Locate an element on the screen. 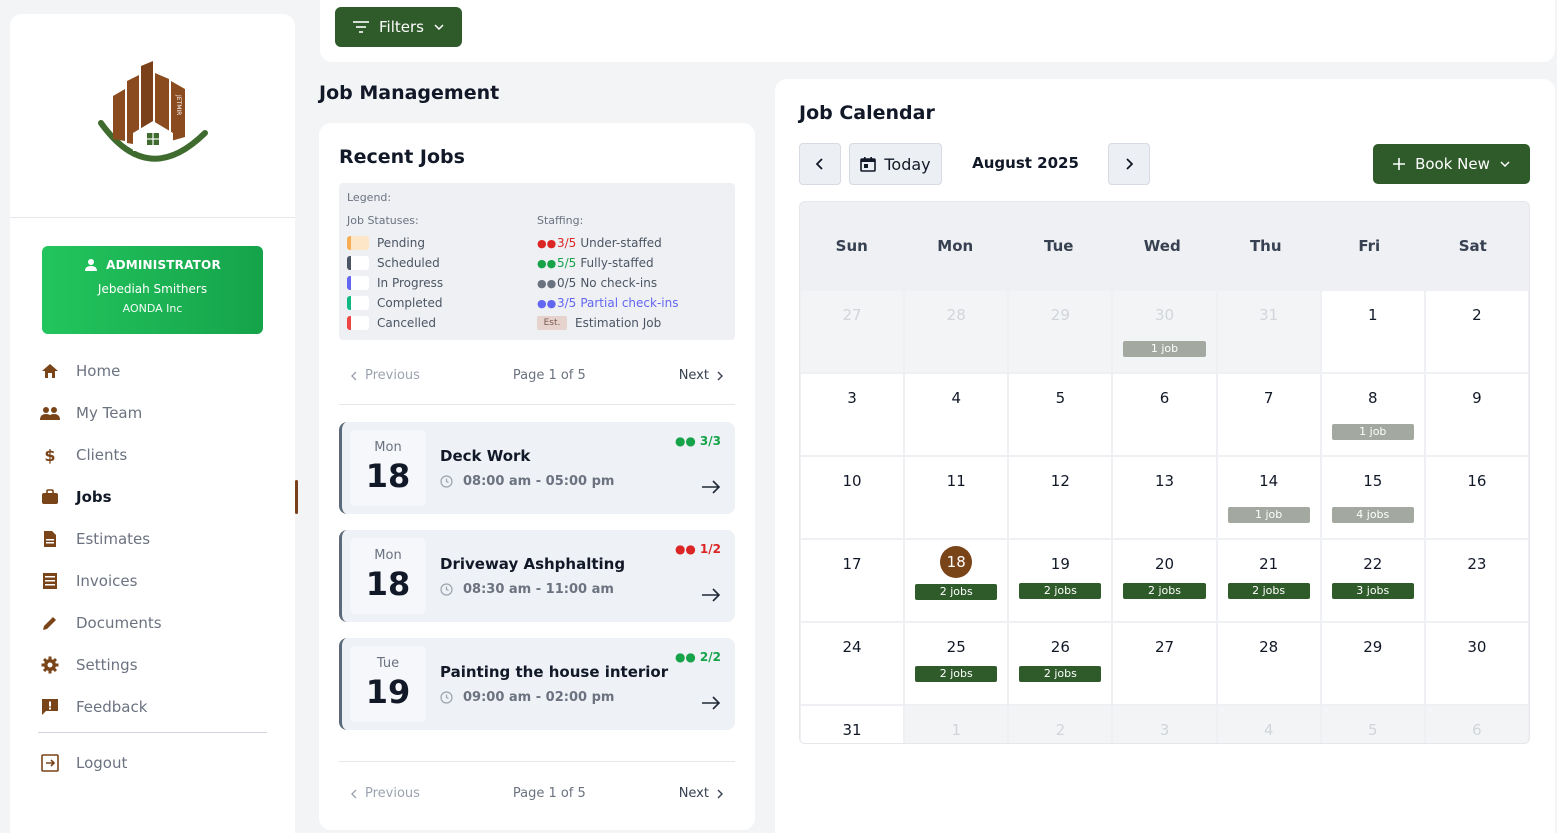 This screenshot has height=833, width=1557. sidebar-item-documents: Documents is located at coordinates (166, 623).